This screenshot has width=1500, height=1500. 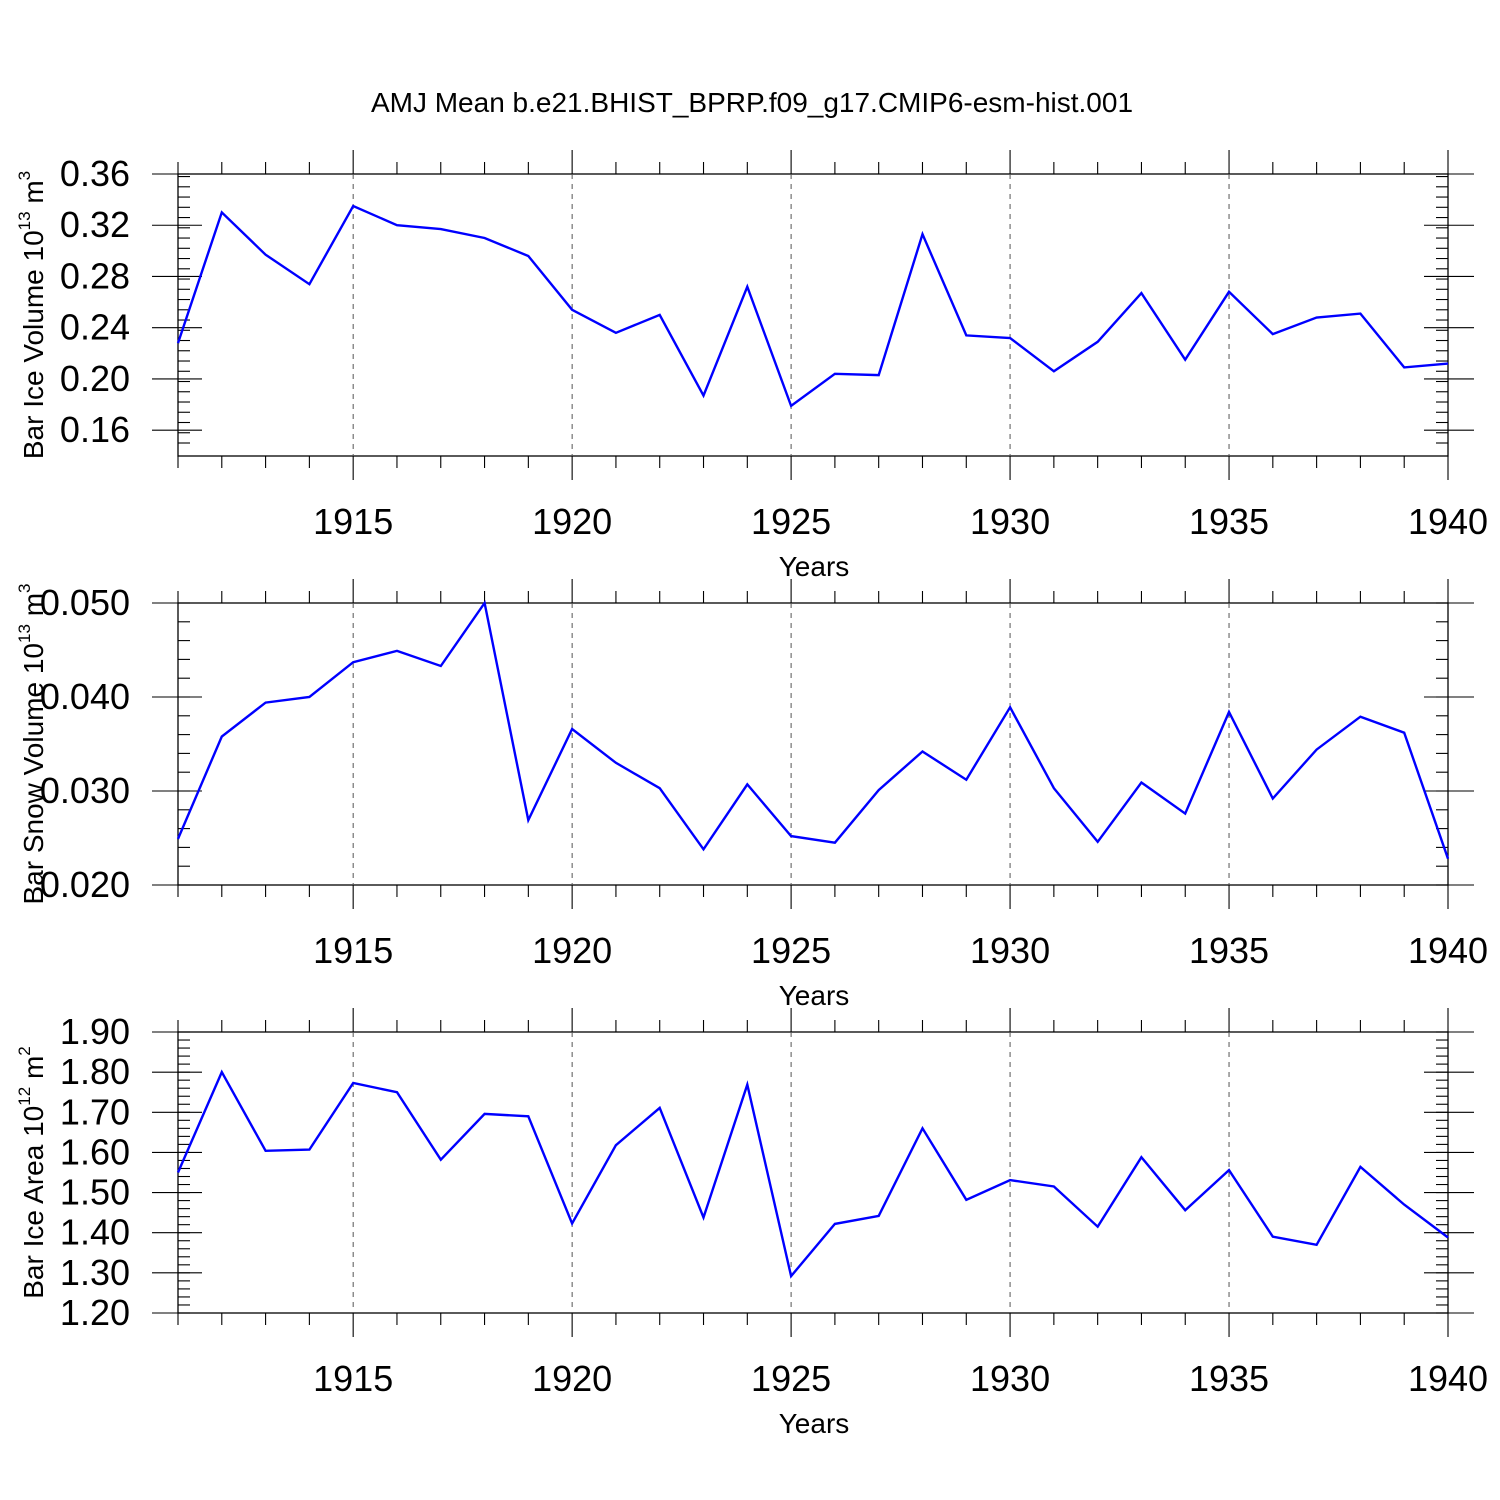 I want to click on ice-area-x-tick-label: 1935, so click(x=1229, y=1378).